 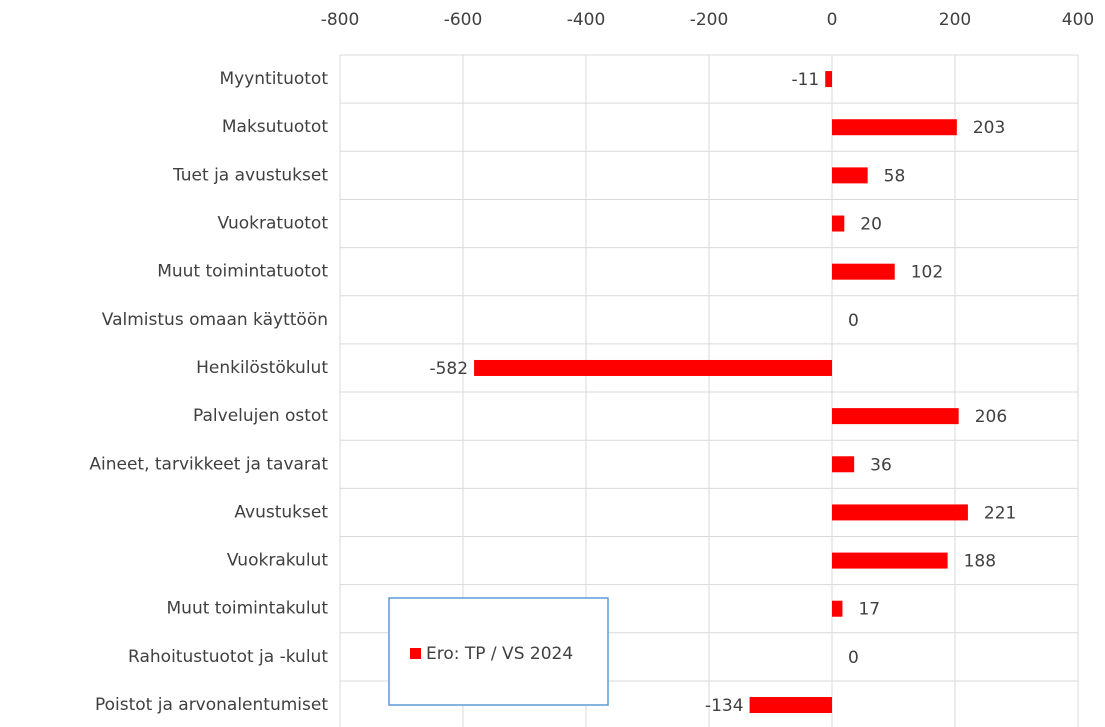 I want to click on data-label: 203, so click(x=989, y=128).